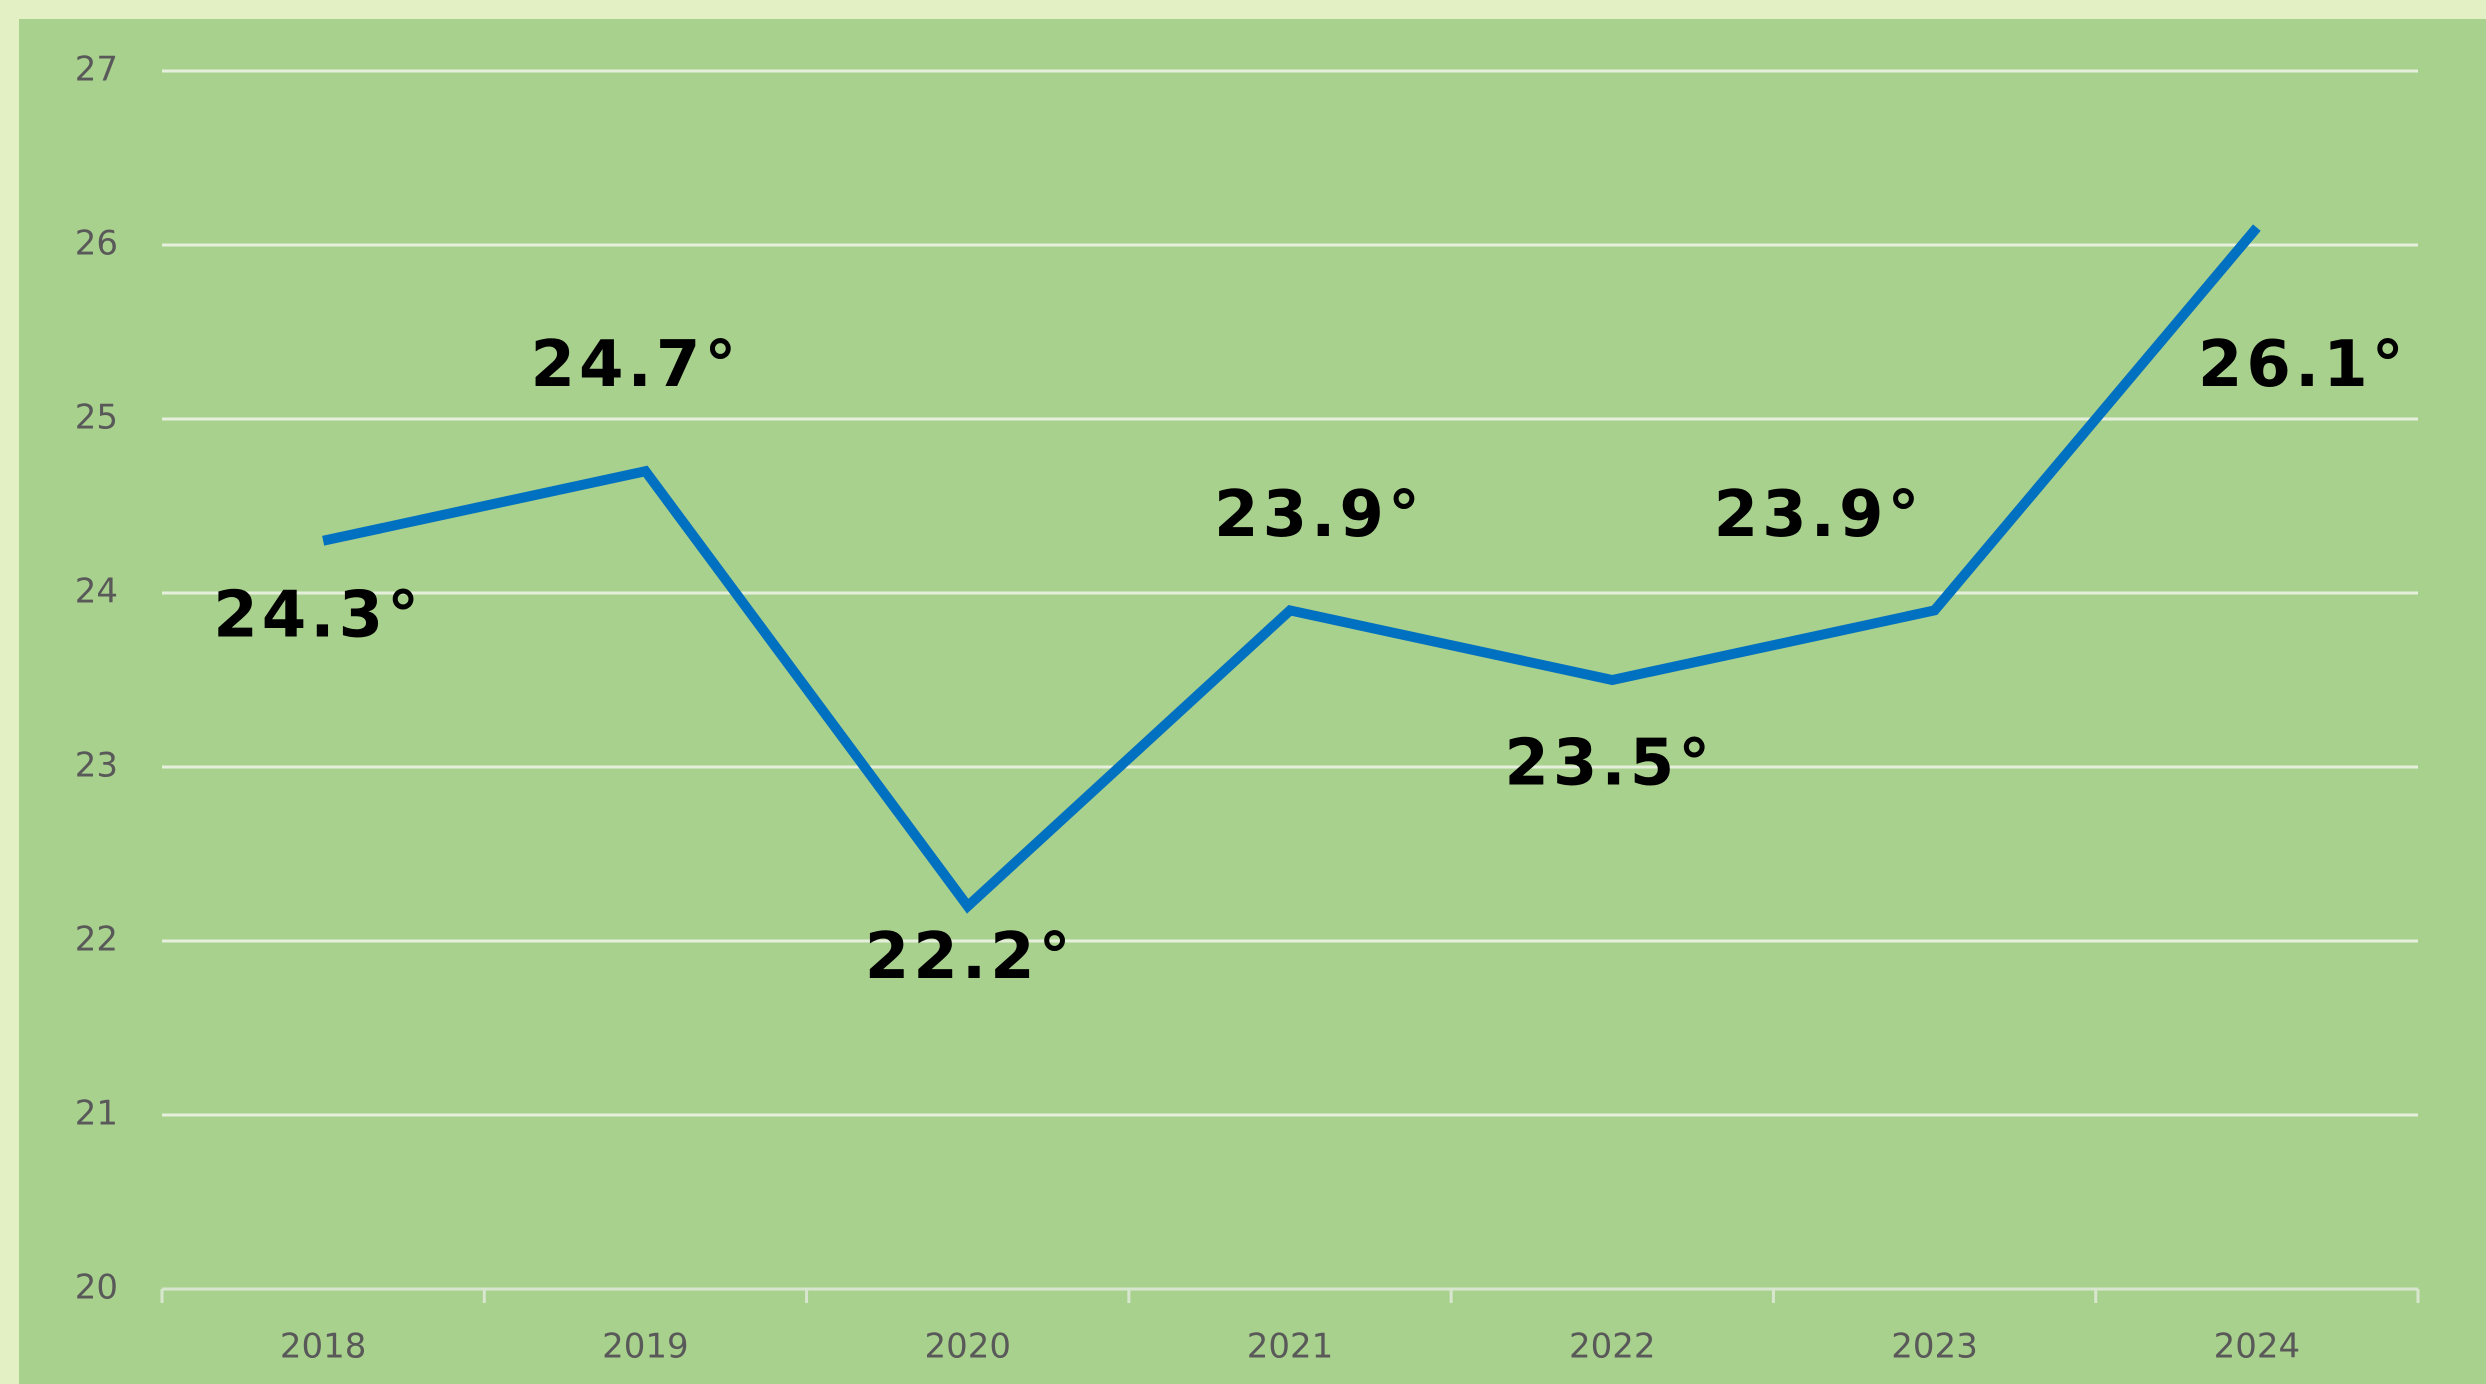  I want to click on x-tick-label: 2018, so click(323, 1347).